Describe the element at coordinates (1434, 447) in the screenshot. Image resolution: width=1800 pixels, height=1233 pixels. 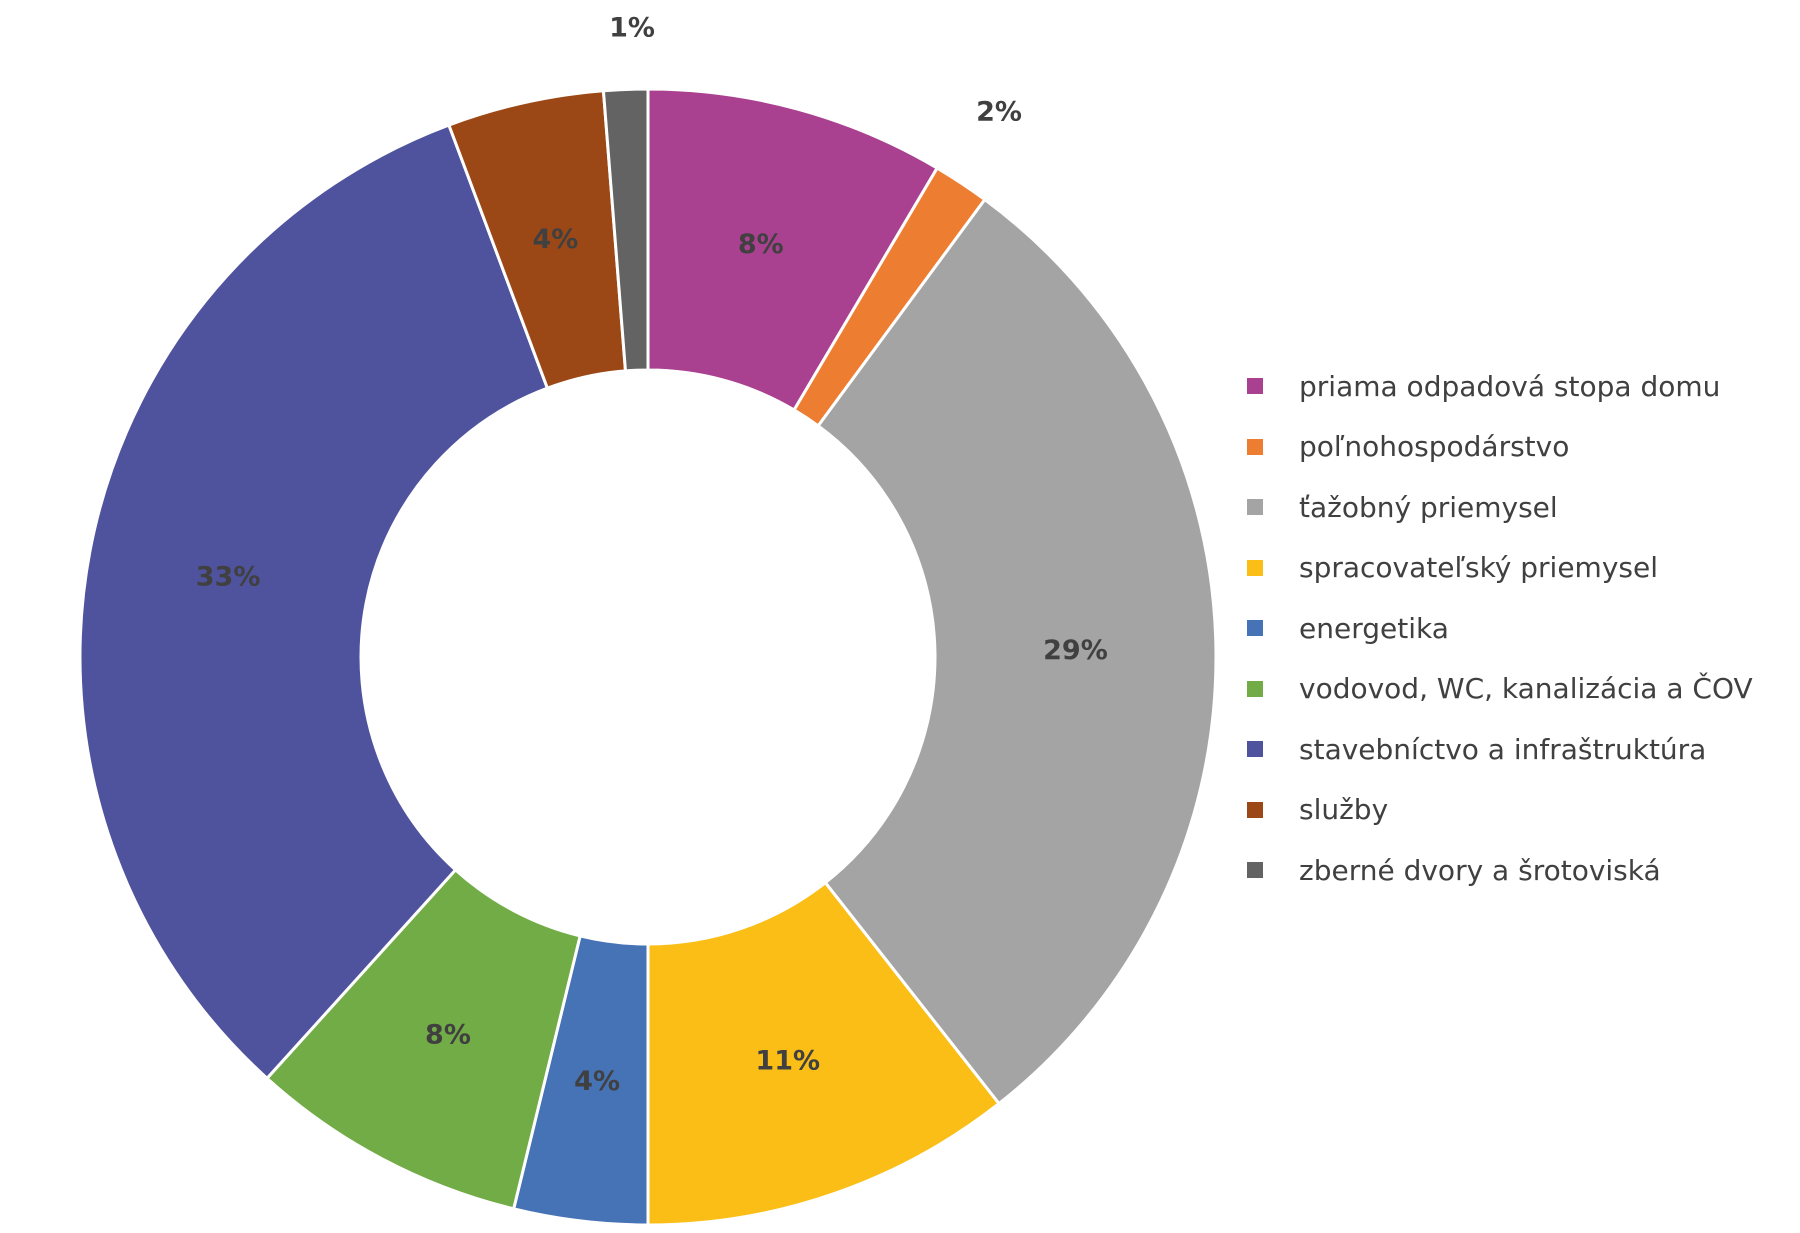
I see `legend-label: poľnohospodárstvo` at that location.